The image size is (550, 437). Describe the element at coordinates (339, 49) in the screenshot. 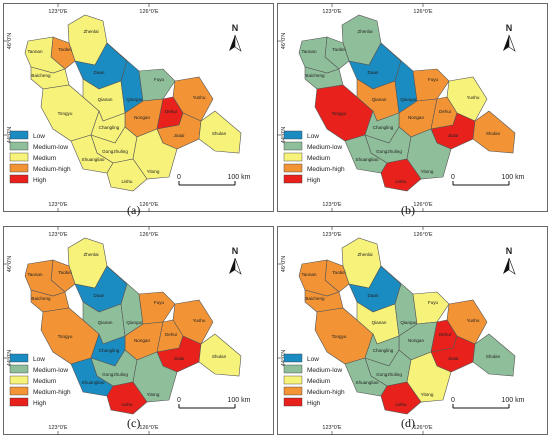

I see `county-label-taobei: Taobei` at that location.